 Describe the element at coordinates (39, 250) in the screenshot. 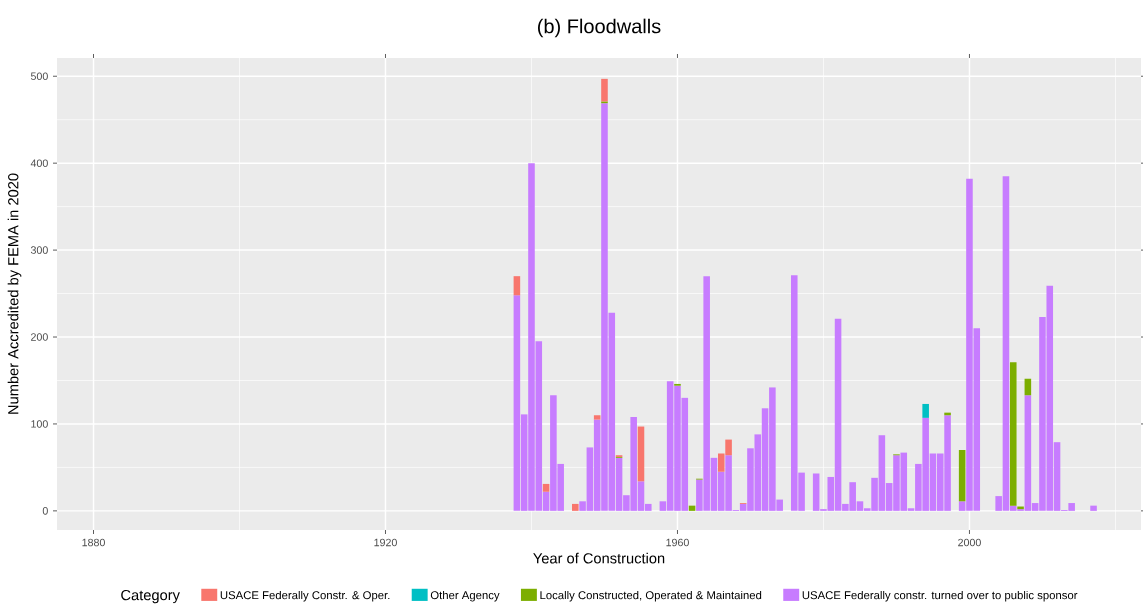

I see `y-tick-label: 300` at that location.